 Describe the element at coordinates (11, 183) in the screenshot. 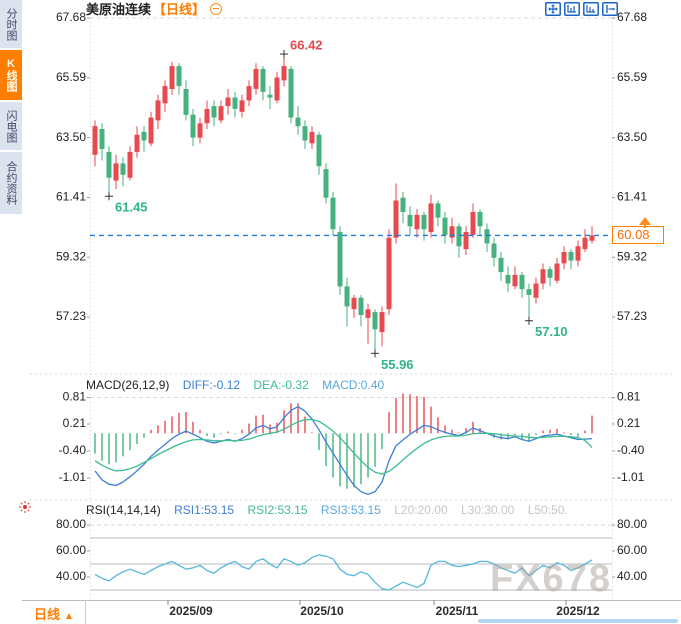

I see `sidebar-tab-contract-info: 合约资料` at that location.